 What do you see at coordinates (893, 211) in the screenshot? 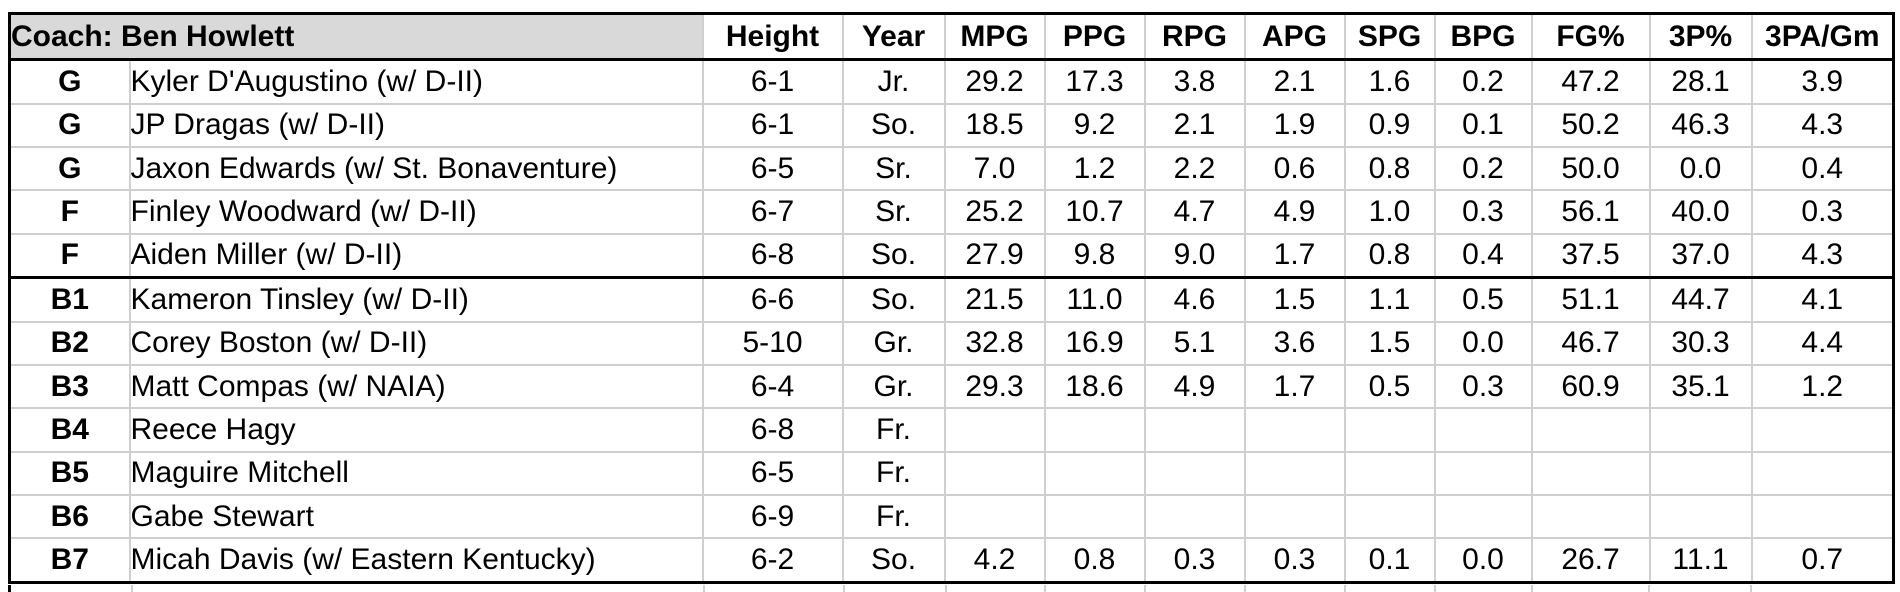
I see `year-cell: Sr.` at bounding box center [893, 211].